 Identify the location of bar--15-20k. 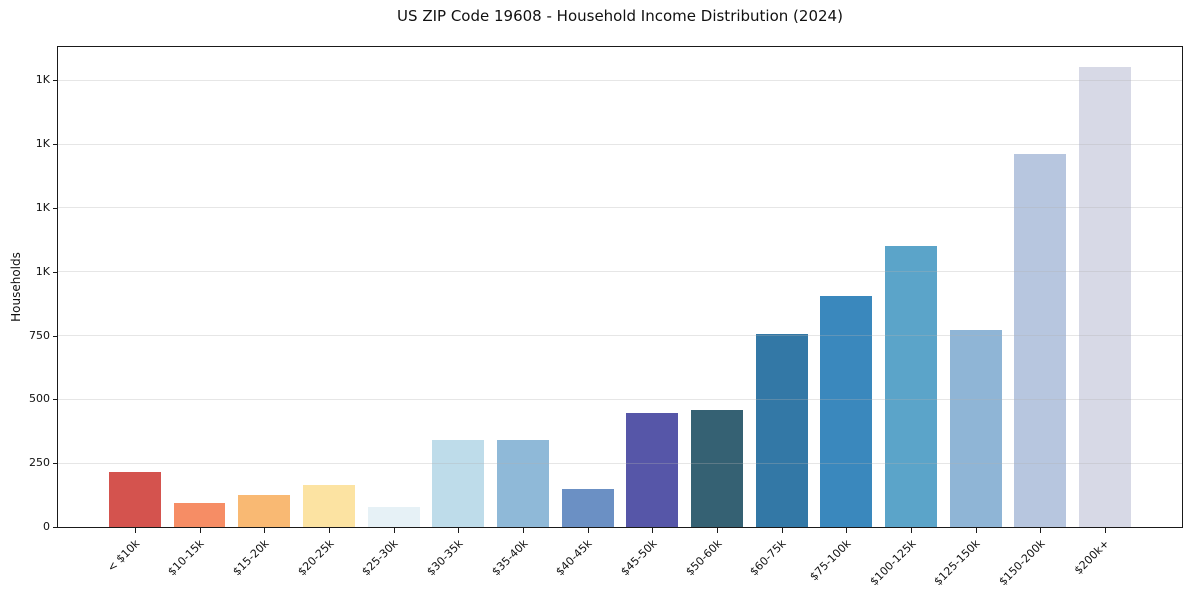
(264, 511).